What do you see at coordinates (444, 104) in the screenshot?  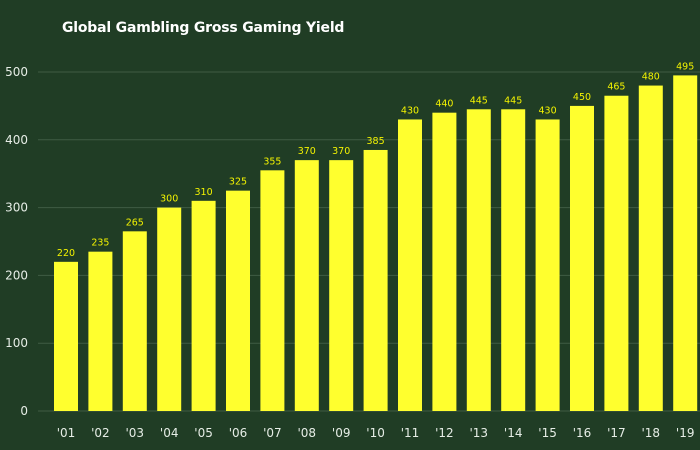 I see `data-label: 440` at bounding box center [444, 104].